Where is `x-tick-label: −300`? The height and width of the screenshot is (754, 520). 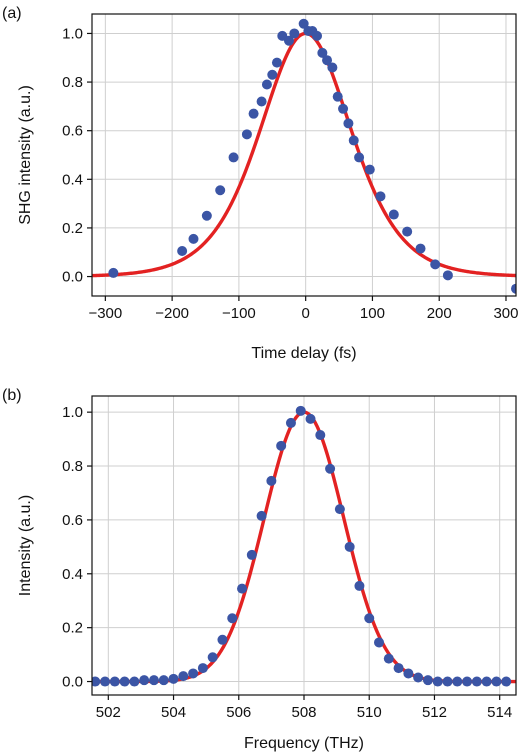
x-tick-label: −300 is located at coordinates (105, 313).